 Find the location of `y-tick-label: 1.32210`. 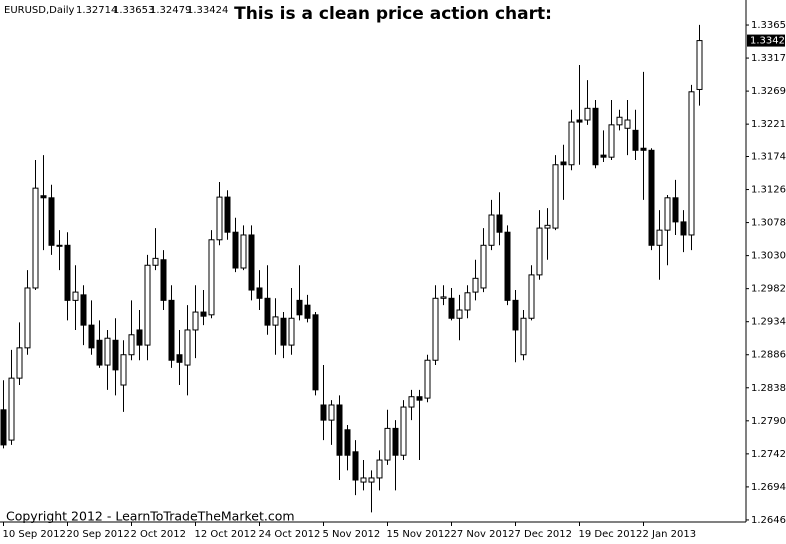

y-tick-label: 1.32210 is located at coordinates (768, 124).